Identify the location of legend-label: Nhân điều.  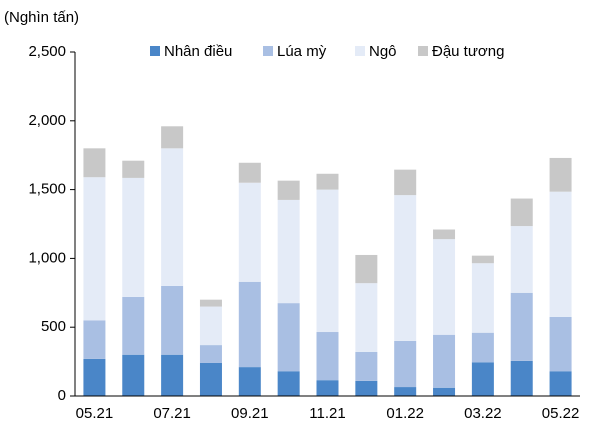
(198, 51).